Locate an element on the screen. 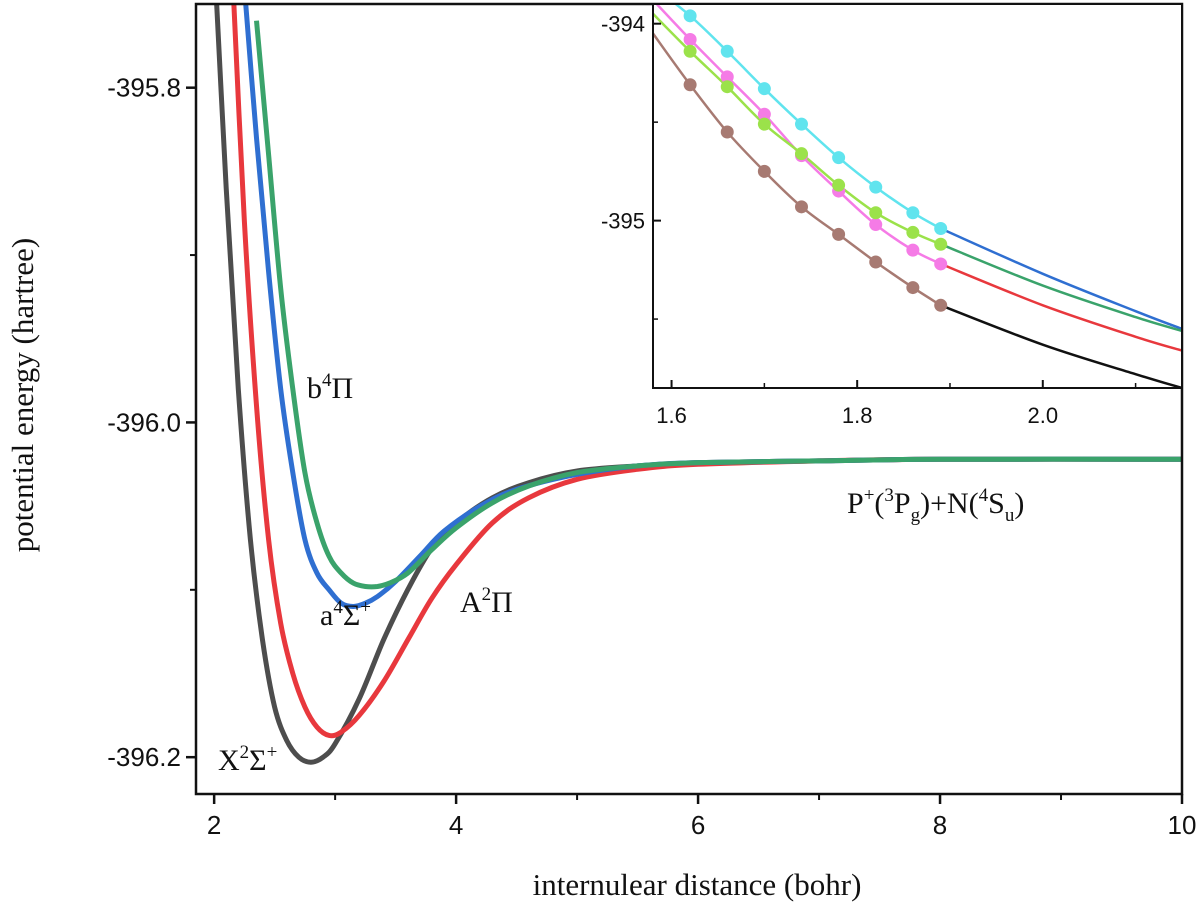 The width and height of the screenshot is (1200, 912). state-label-X2Σ+: X2Σ+ is located at coordinates (247, 759).